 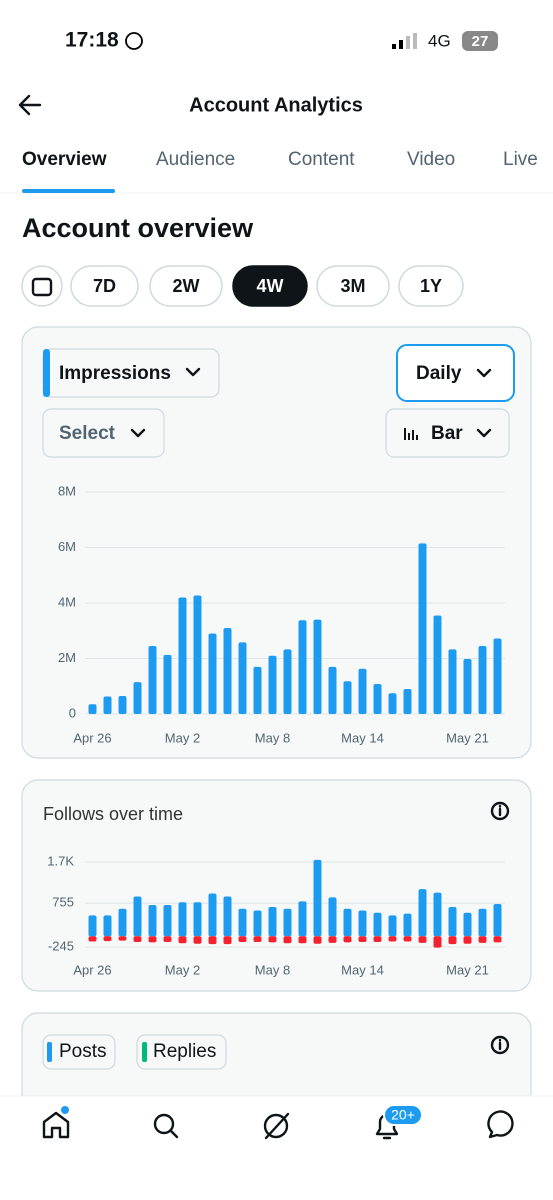 I want to click on focus-icon, so click(x=134, y=41).